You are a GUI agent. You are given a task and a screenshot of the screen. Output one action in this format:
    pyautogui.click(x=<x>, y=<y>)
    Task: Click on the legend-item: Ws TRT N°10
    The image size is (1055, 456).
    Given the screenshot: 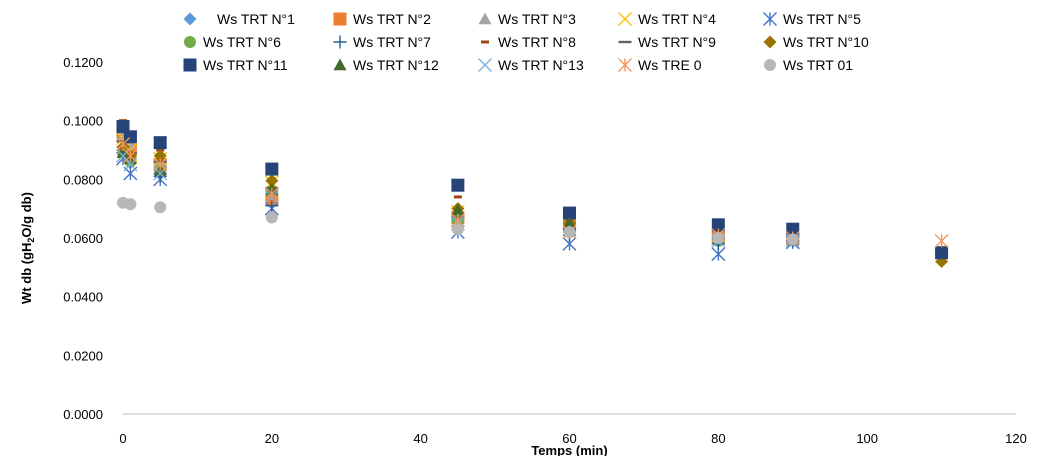 What is the action you would take?
    pyautogui.click(x=816, y=42)
    